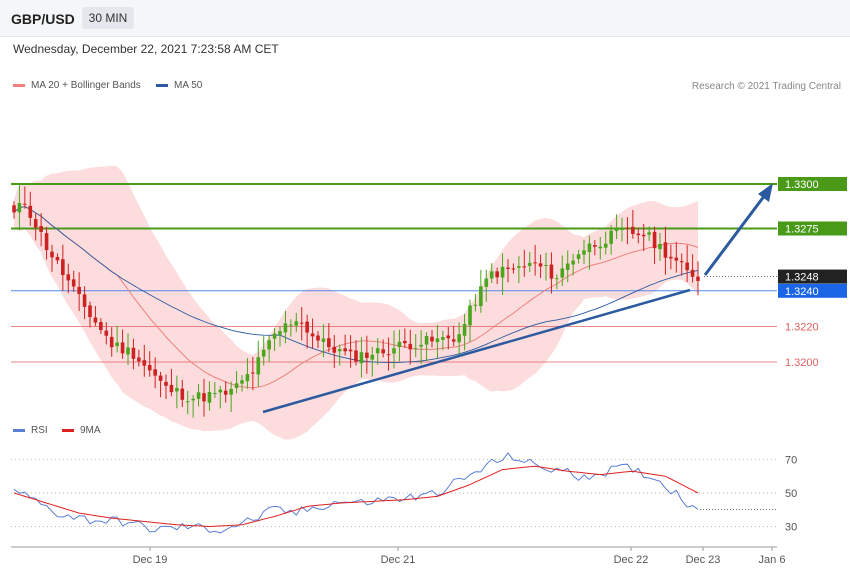  I want to click on copyright-text: Research © 2021 Trading Central, so click(766, 86).